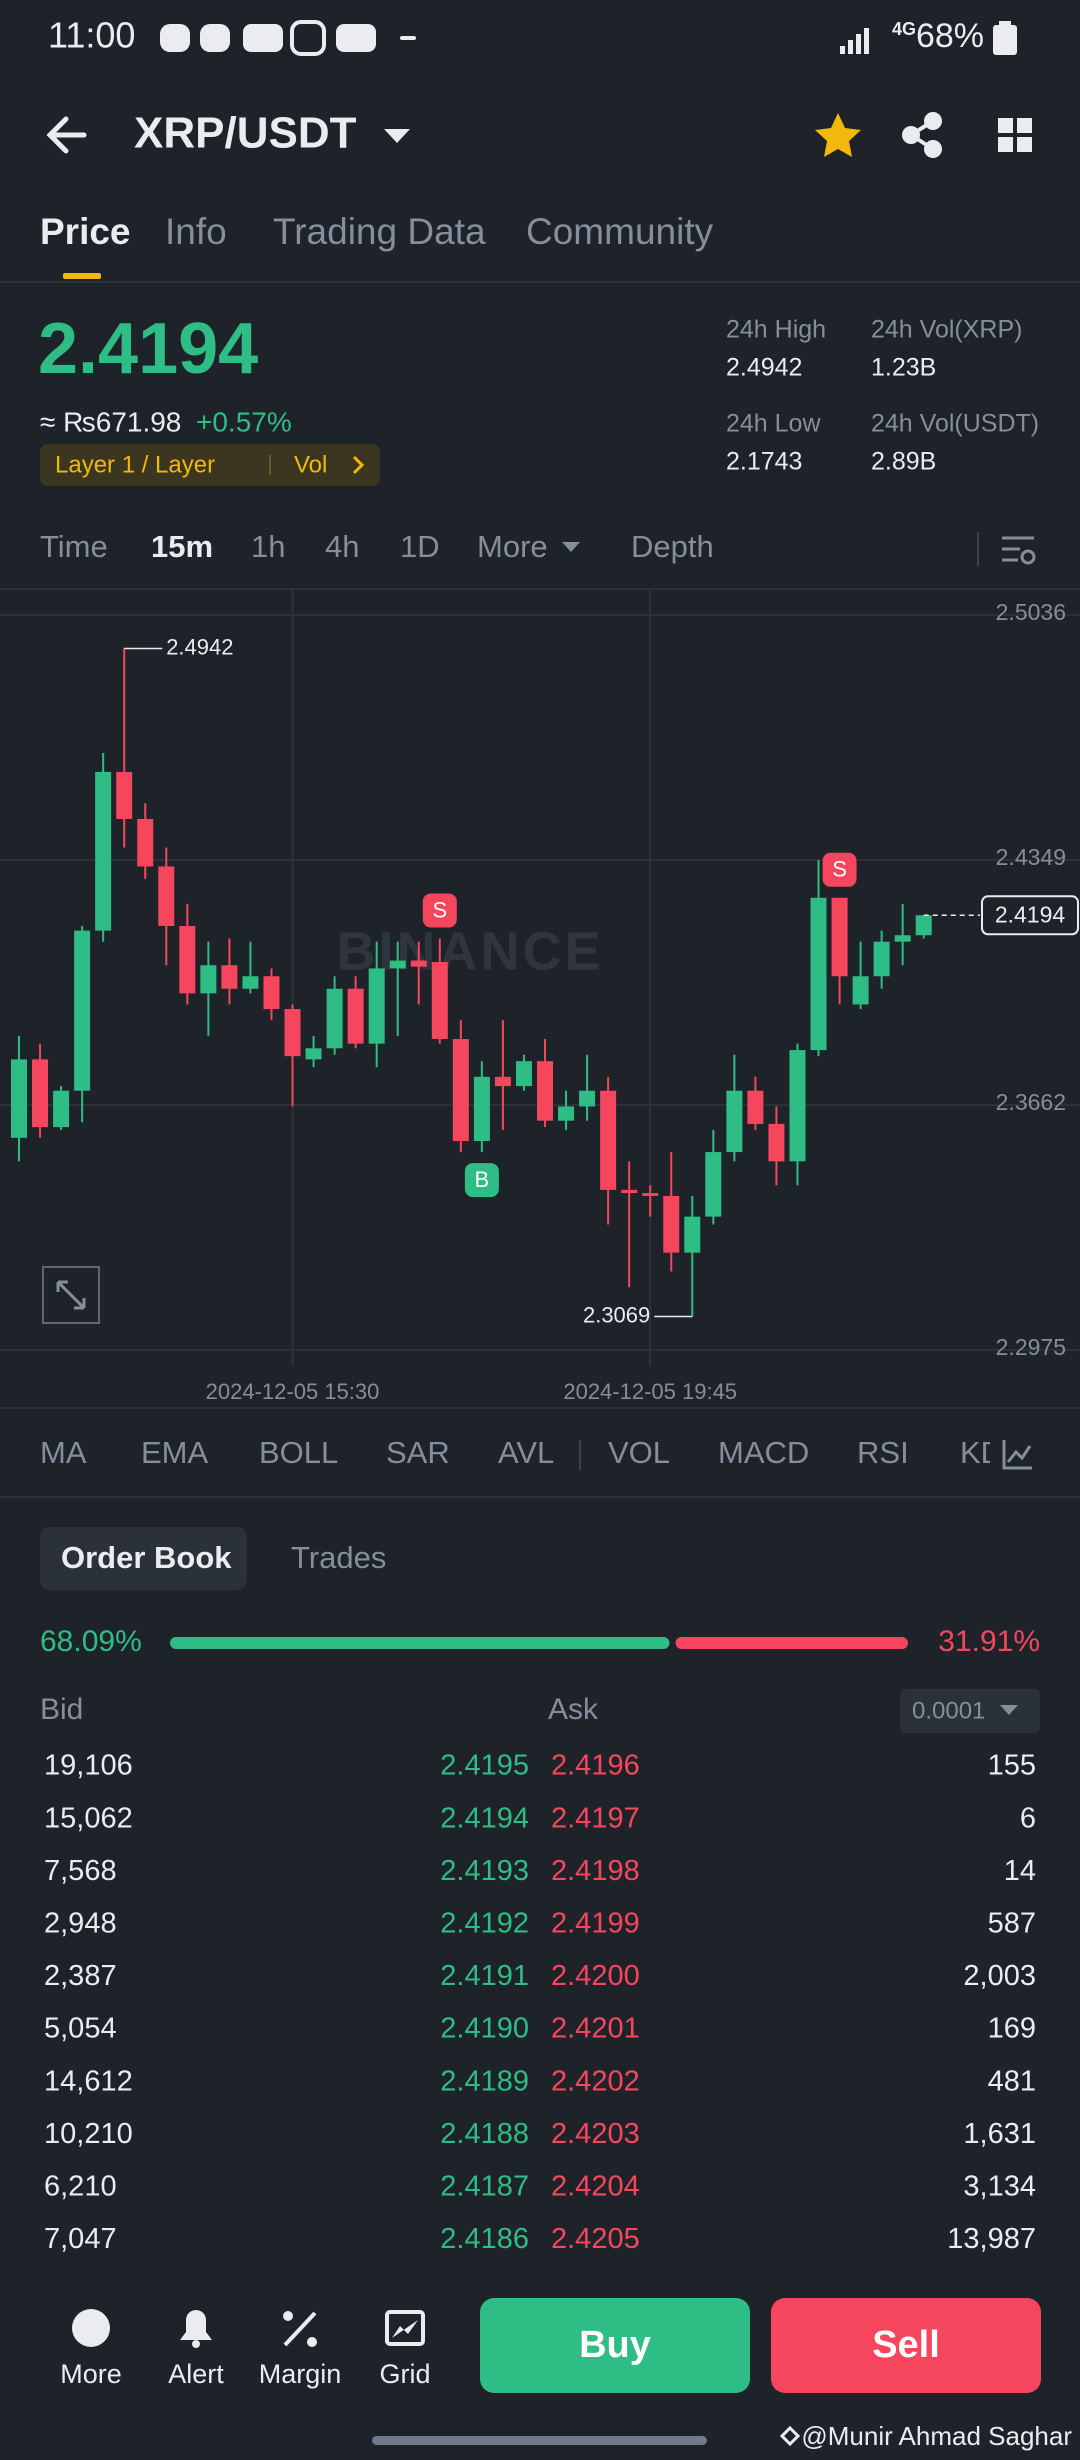 The image size is (1080, 2460). What do you see at coordinates (342, 546) in the screenshot?
I see `interval-option: 4h` at bounding box center [342, 546].